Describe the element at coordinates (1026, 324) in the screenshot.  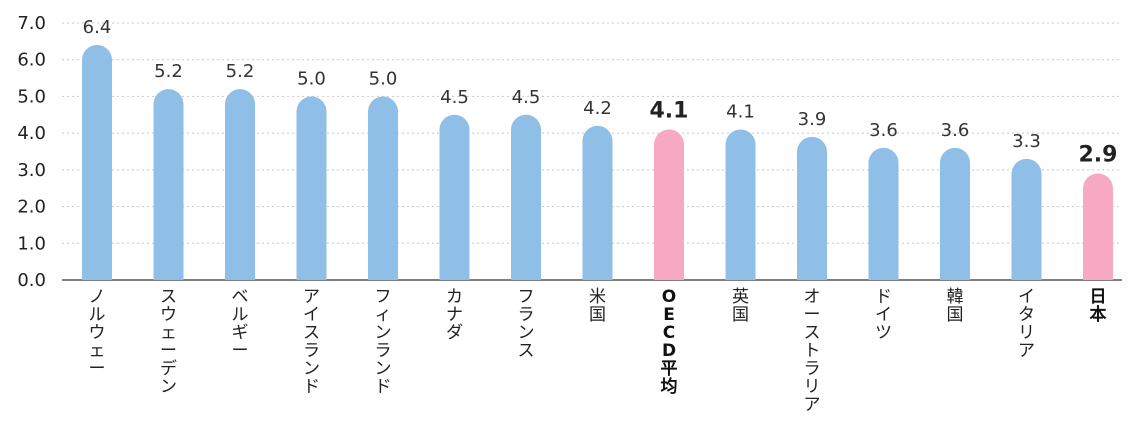
I see `category-label: イタリア` at that location.